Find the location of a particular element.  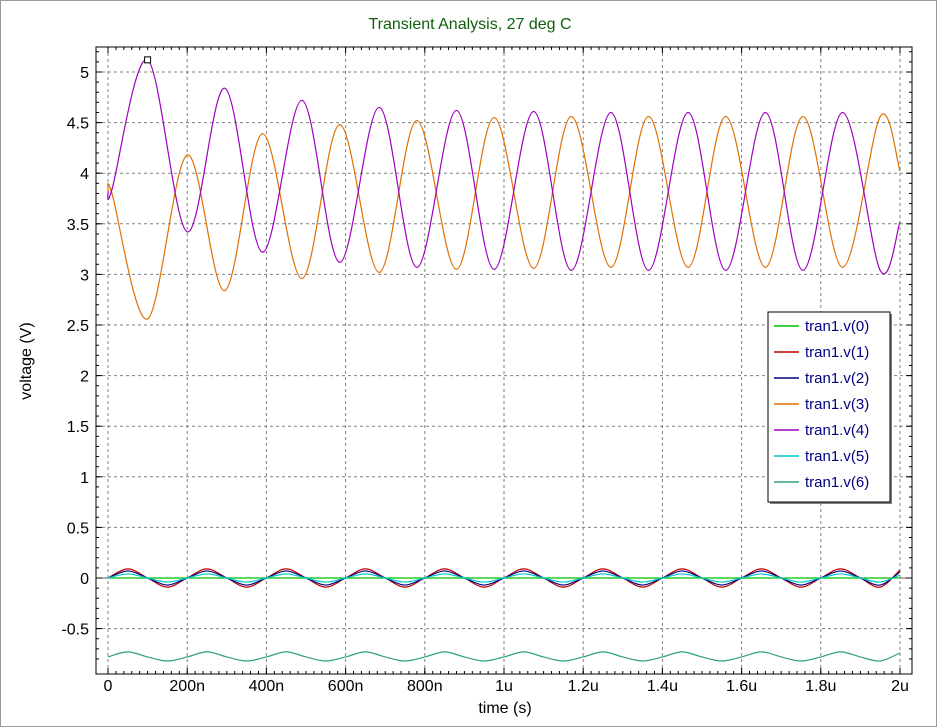

x-tick-label: 200n is located at coordinates (187, 686).